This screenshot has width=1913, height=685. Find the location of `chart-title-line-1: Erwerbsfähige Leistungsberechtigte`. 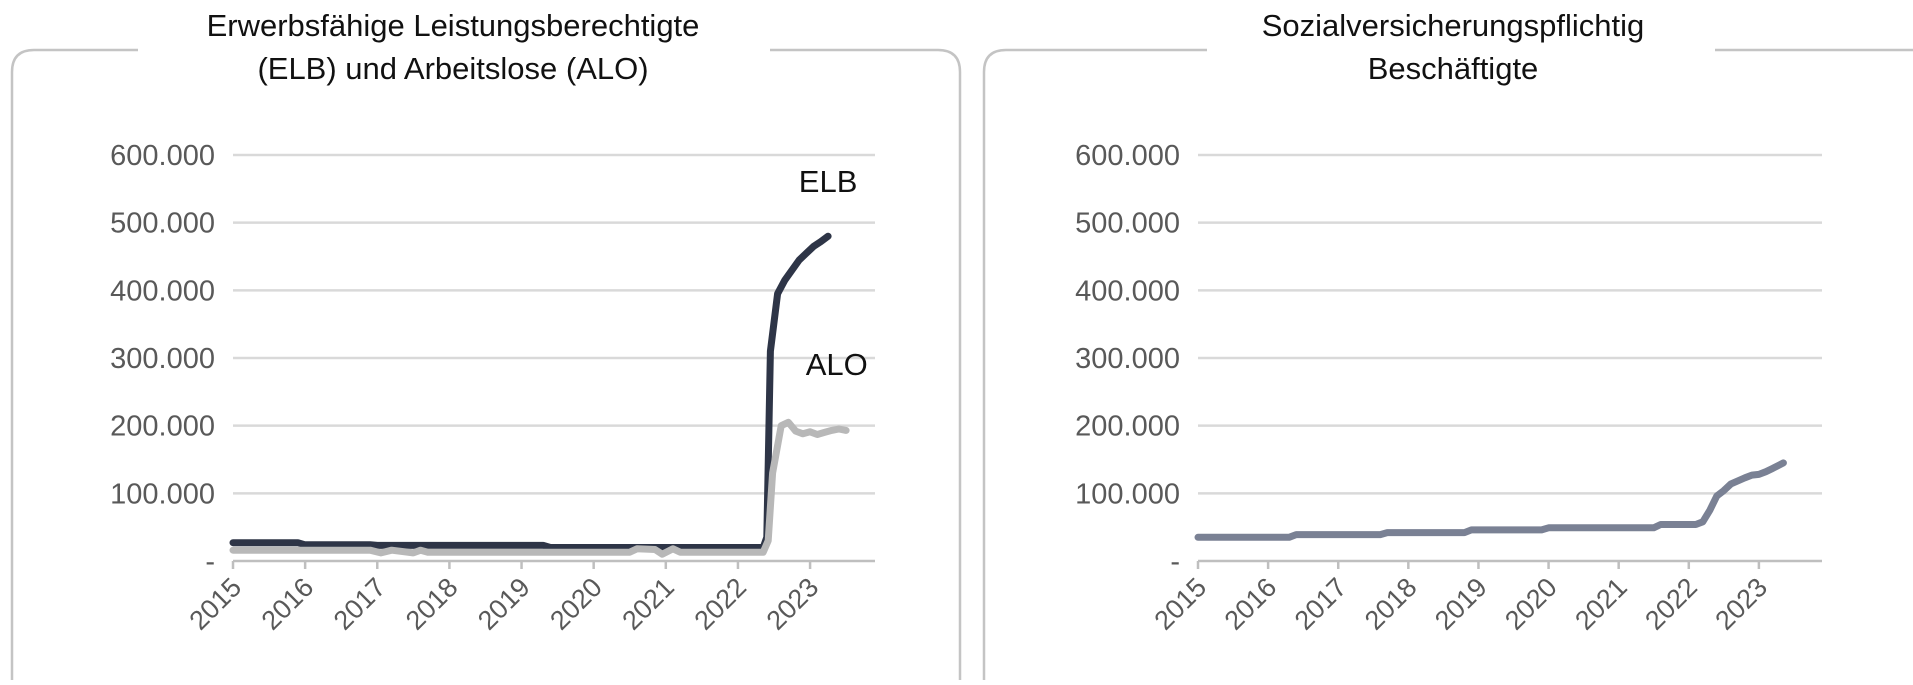

chart-title-line-1: Erwerbsfähige Leistungsberechtigte is located at coordinates (453, 25).